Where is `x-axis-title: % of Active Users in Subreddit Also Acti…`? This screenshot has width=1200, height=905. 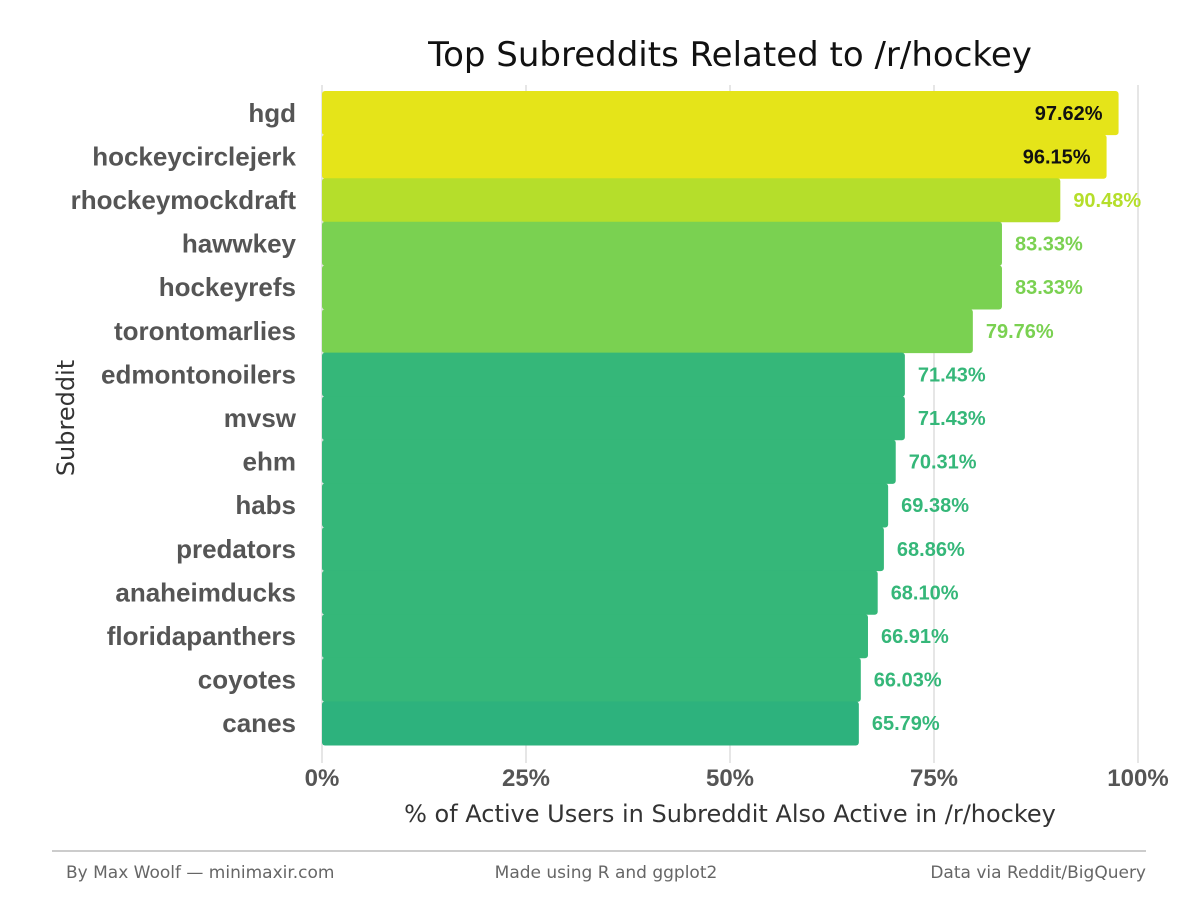 x-axis-title: % of Active Users in Subreddit Also Acti… is located at coordinates (730, 814).